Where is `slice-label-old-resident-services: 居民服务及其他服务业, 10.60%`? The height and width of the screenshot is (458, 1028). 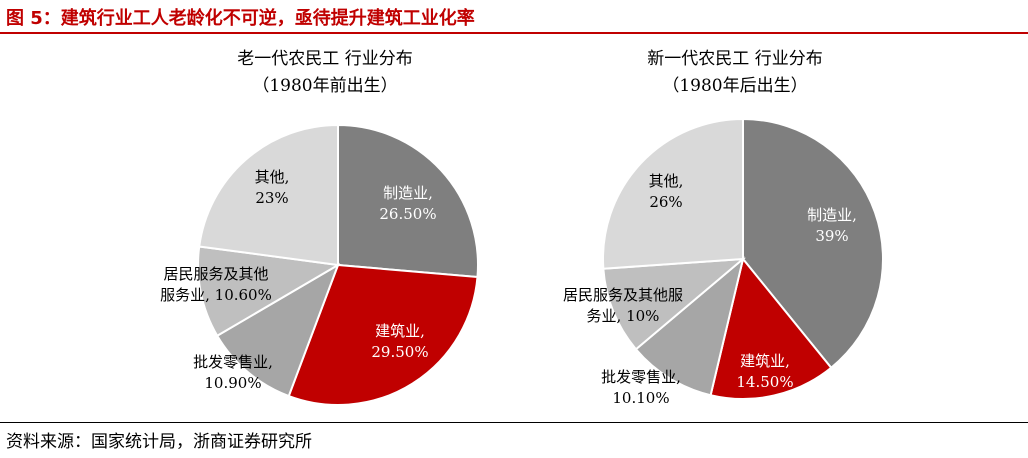 slice-label-old-resident-services: 居民服务及其他服务业, 10.60% is located at coordinates (216, 284).